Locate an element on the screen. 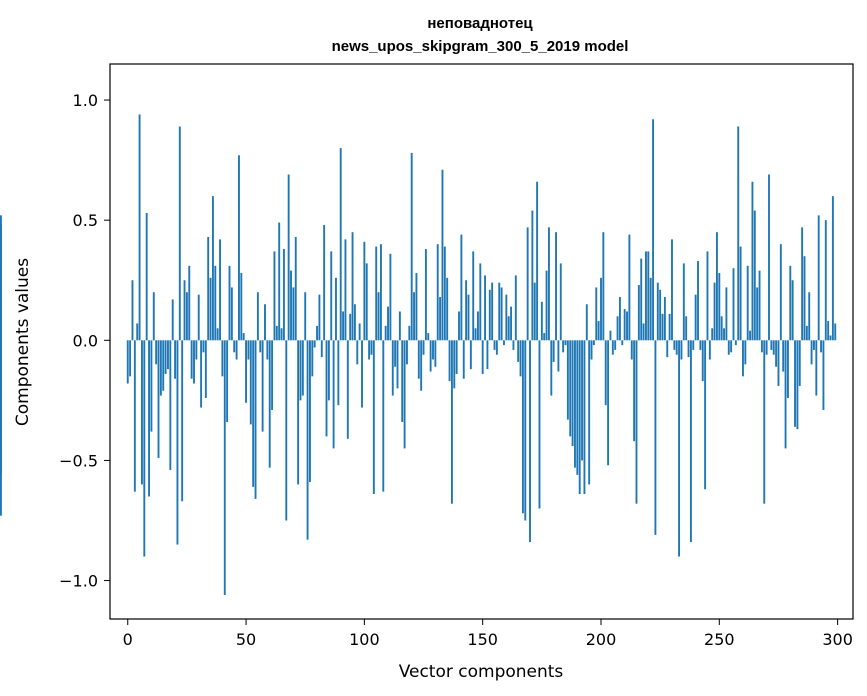 The height and width of the screenshot is (696, 867). x-tick-label: 100 is located at coordinates (364, 639).